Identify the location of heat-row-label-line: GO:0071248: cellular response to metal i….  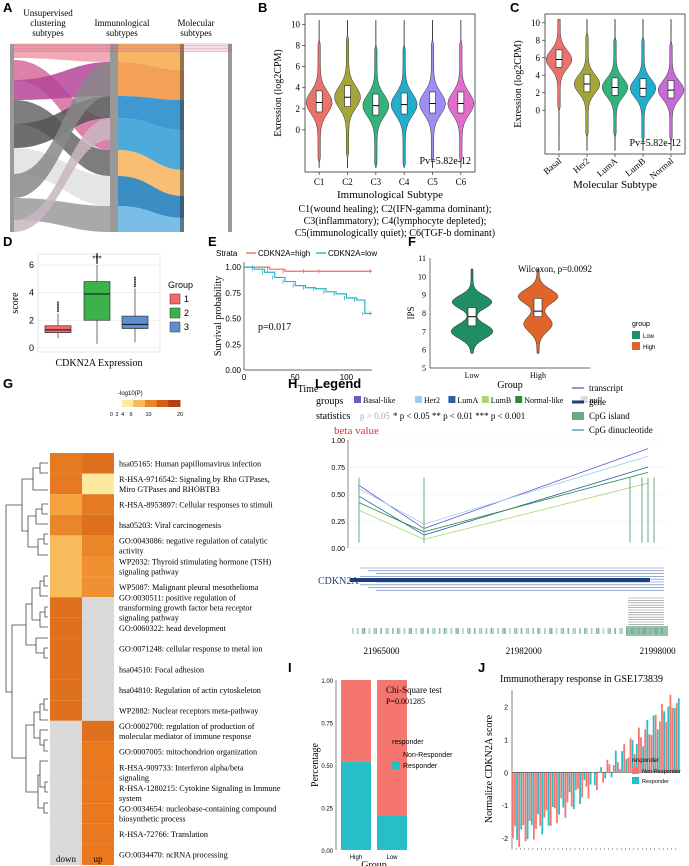
(190, 649).